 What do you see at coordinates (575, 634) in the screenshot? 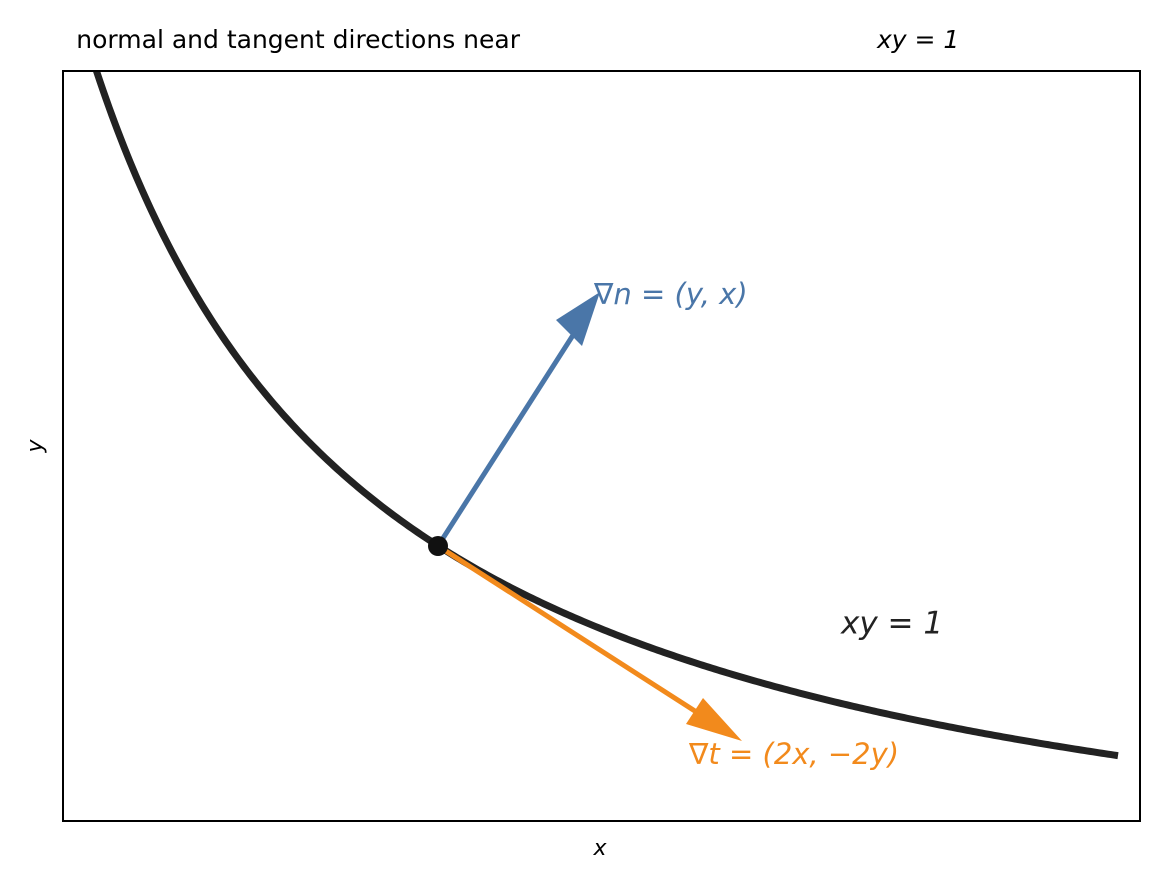
I see `tangent-arrow-shaft` at bounding box center [575, 634].